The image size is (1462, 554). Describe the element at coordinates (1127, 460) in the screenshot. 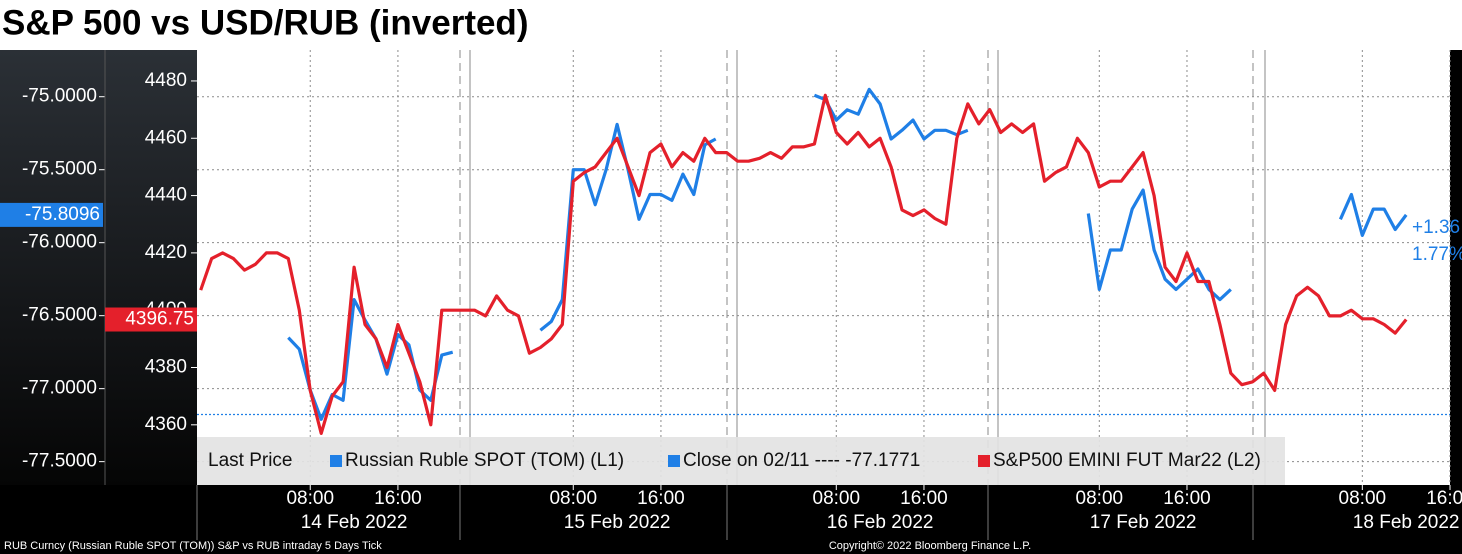

I see `legend-label: S&P500 EMINI FUT Mar22 (L2)` at that location.